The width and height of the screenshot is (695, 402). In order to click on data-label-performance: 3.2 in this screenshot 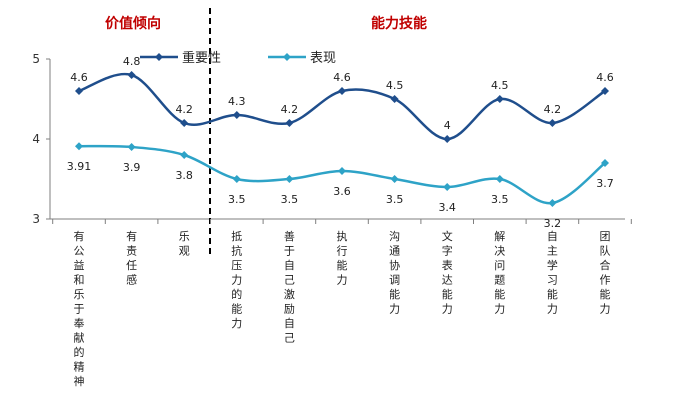, I will do `click(553, 223)`.